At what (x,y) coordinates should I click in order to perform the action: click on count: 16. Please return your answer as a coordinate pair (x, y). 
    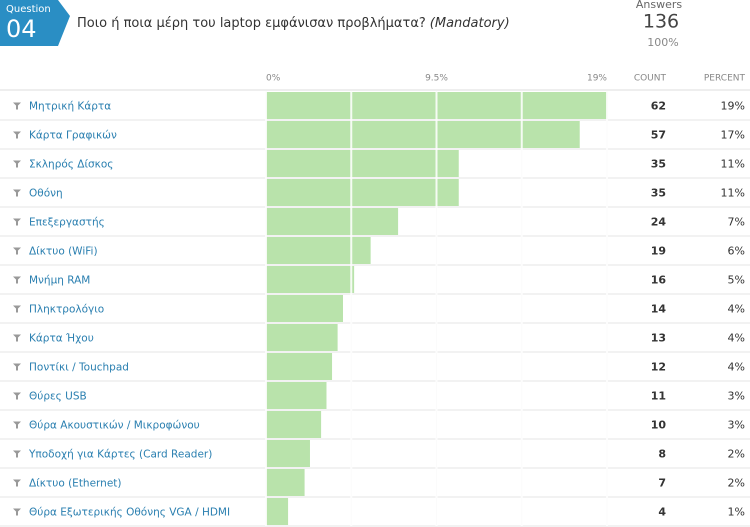
    Looking at the image, I should click on (659, 280).